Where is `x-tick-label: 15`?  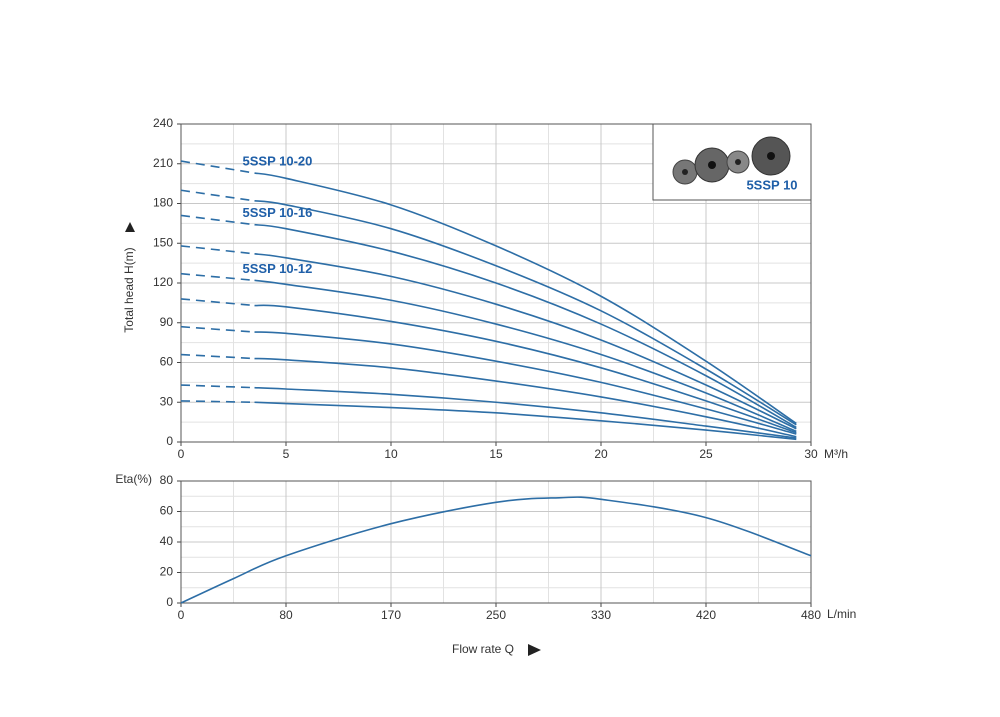 x-tick-label: 15 is located at coordinates (496, 454).